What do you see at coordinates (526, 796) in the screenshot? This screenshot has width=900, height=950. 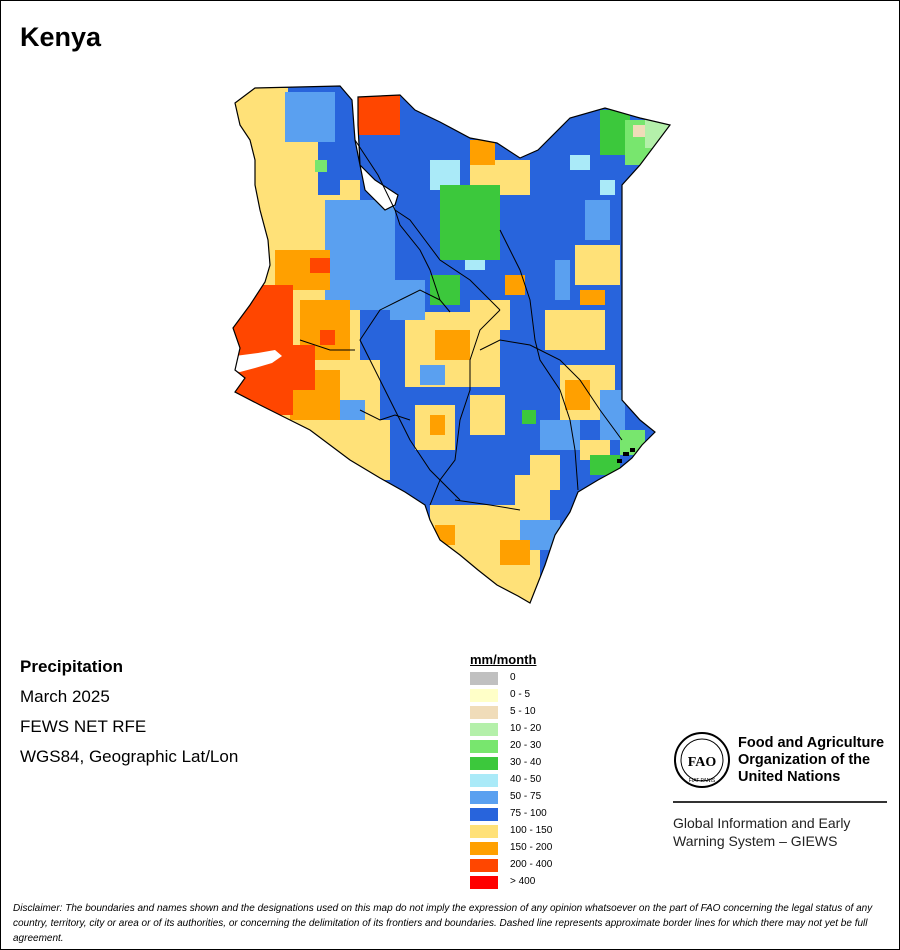 I see `legend-label: 50 - 75` at bounding box center [526, 796].